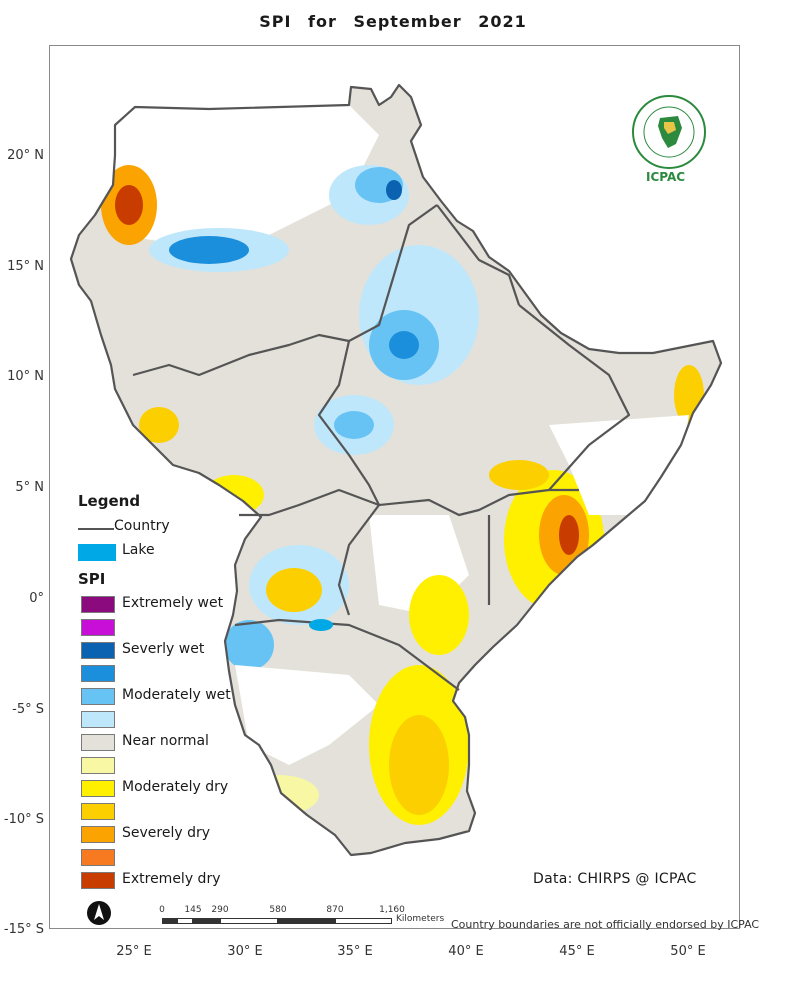 The image size is (786, 981). I want to click on spi-class-row: Severely dry, so click(163, 835).